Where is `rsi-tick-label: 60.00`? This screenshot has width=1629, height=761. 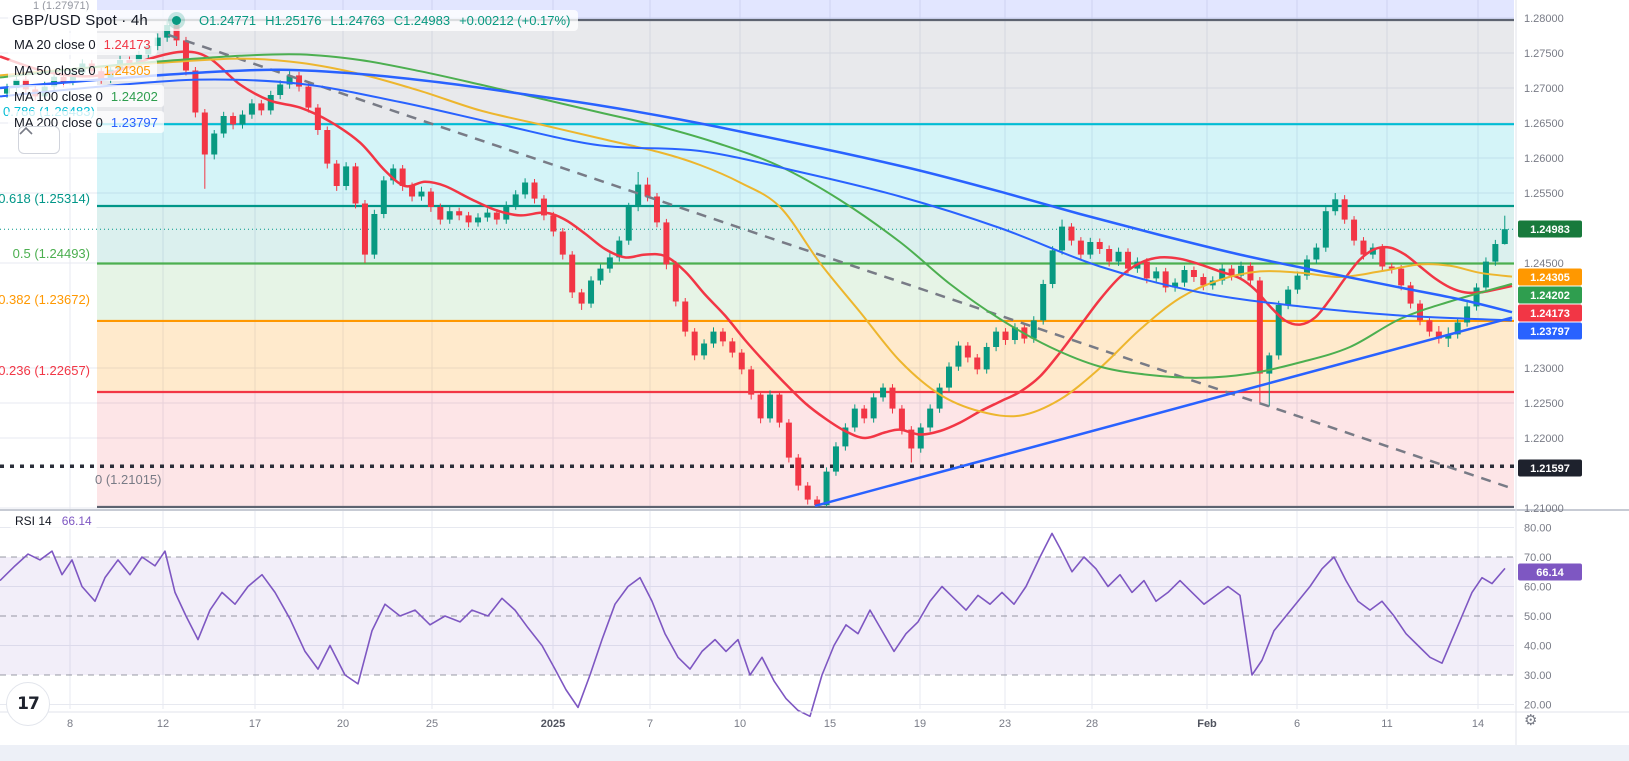
rsi-tick-label: 60.00 is located at coordinates (1538, 588).